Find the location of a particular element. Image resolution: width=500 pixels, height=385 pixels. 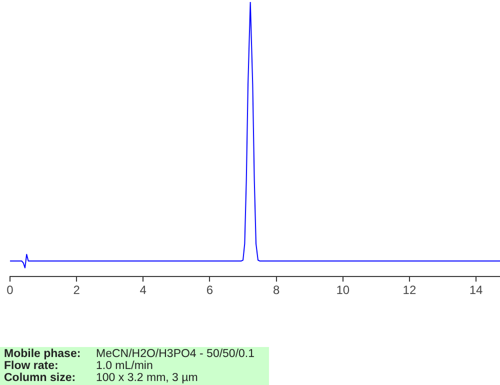

x-tick-label: 14 is located at coordinates (476, 290).